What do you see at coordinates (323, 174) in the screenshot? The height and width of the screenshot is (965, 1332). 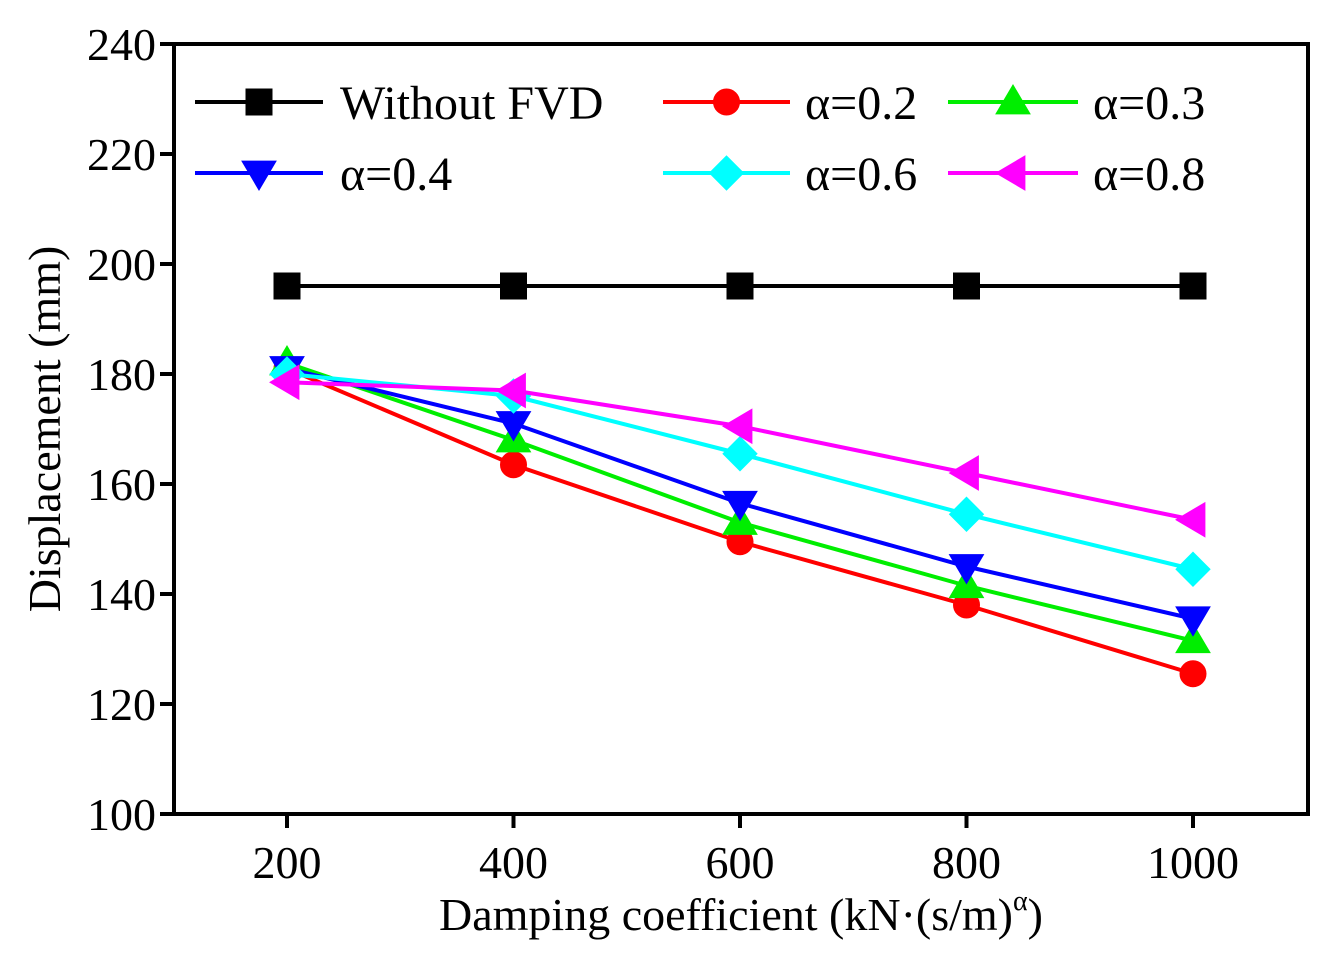 I see `legend-entry: α=0.4` at bounding box center [323, 174].